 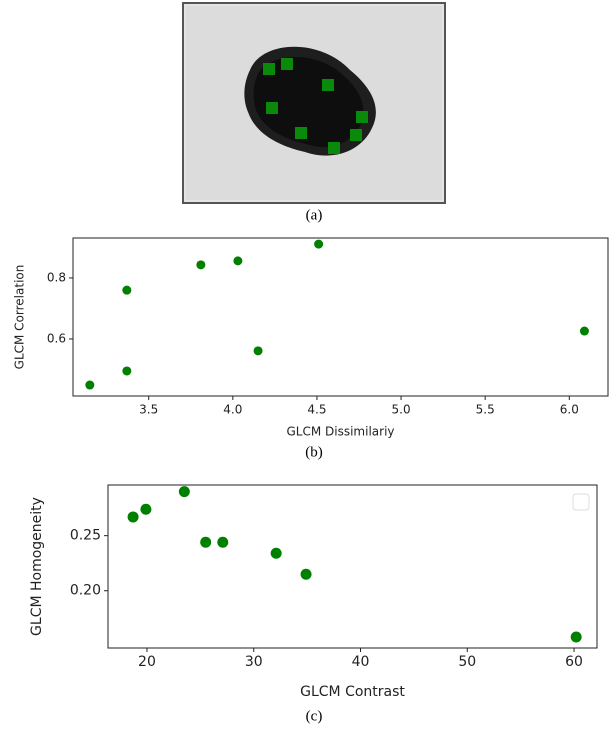 What do you see at coordinates (254, 662) in the screenshot?
I see `x-tick-label: 30` at bounding box center [254, 662].